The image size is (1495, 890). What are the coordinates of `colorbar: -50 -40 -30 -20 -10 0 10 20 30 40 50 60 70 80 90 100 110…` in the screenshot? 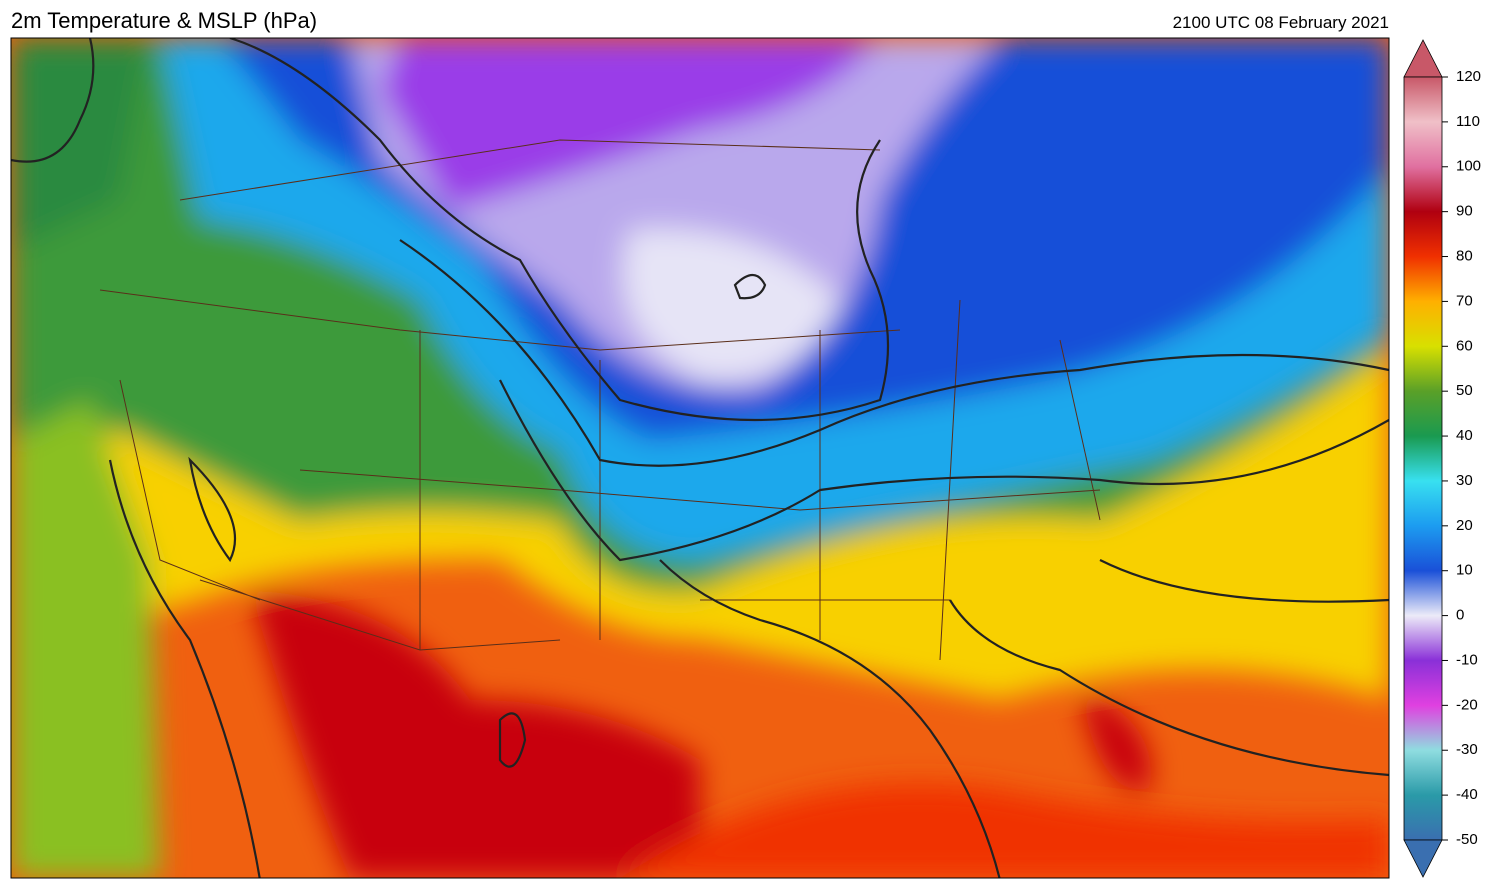 It's located at (1442, 458).